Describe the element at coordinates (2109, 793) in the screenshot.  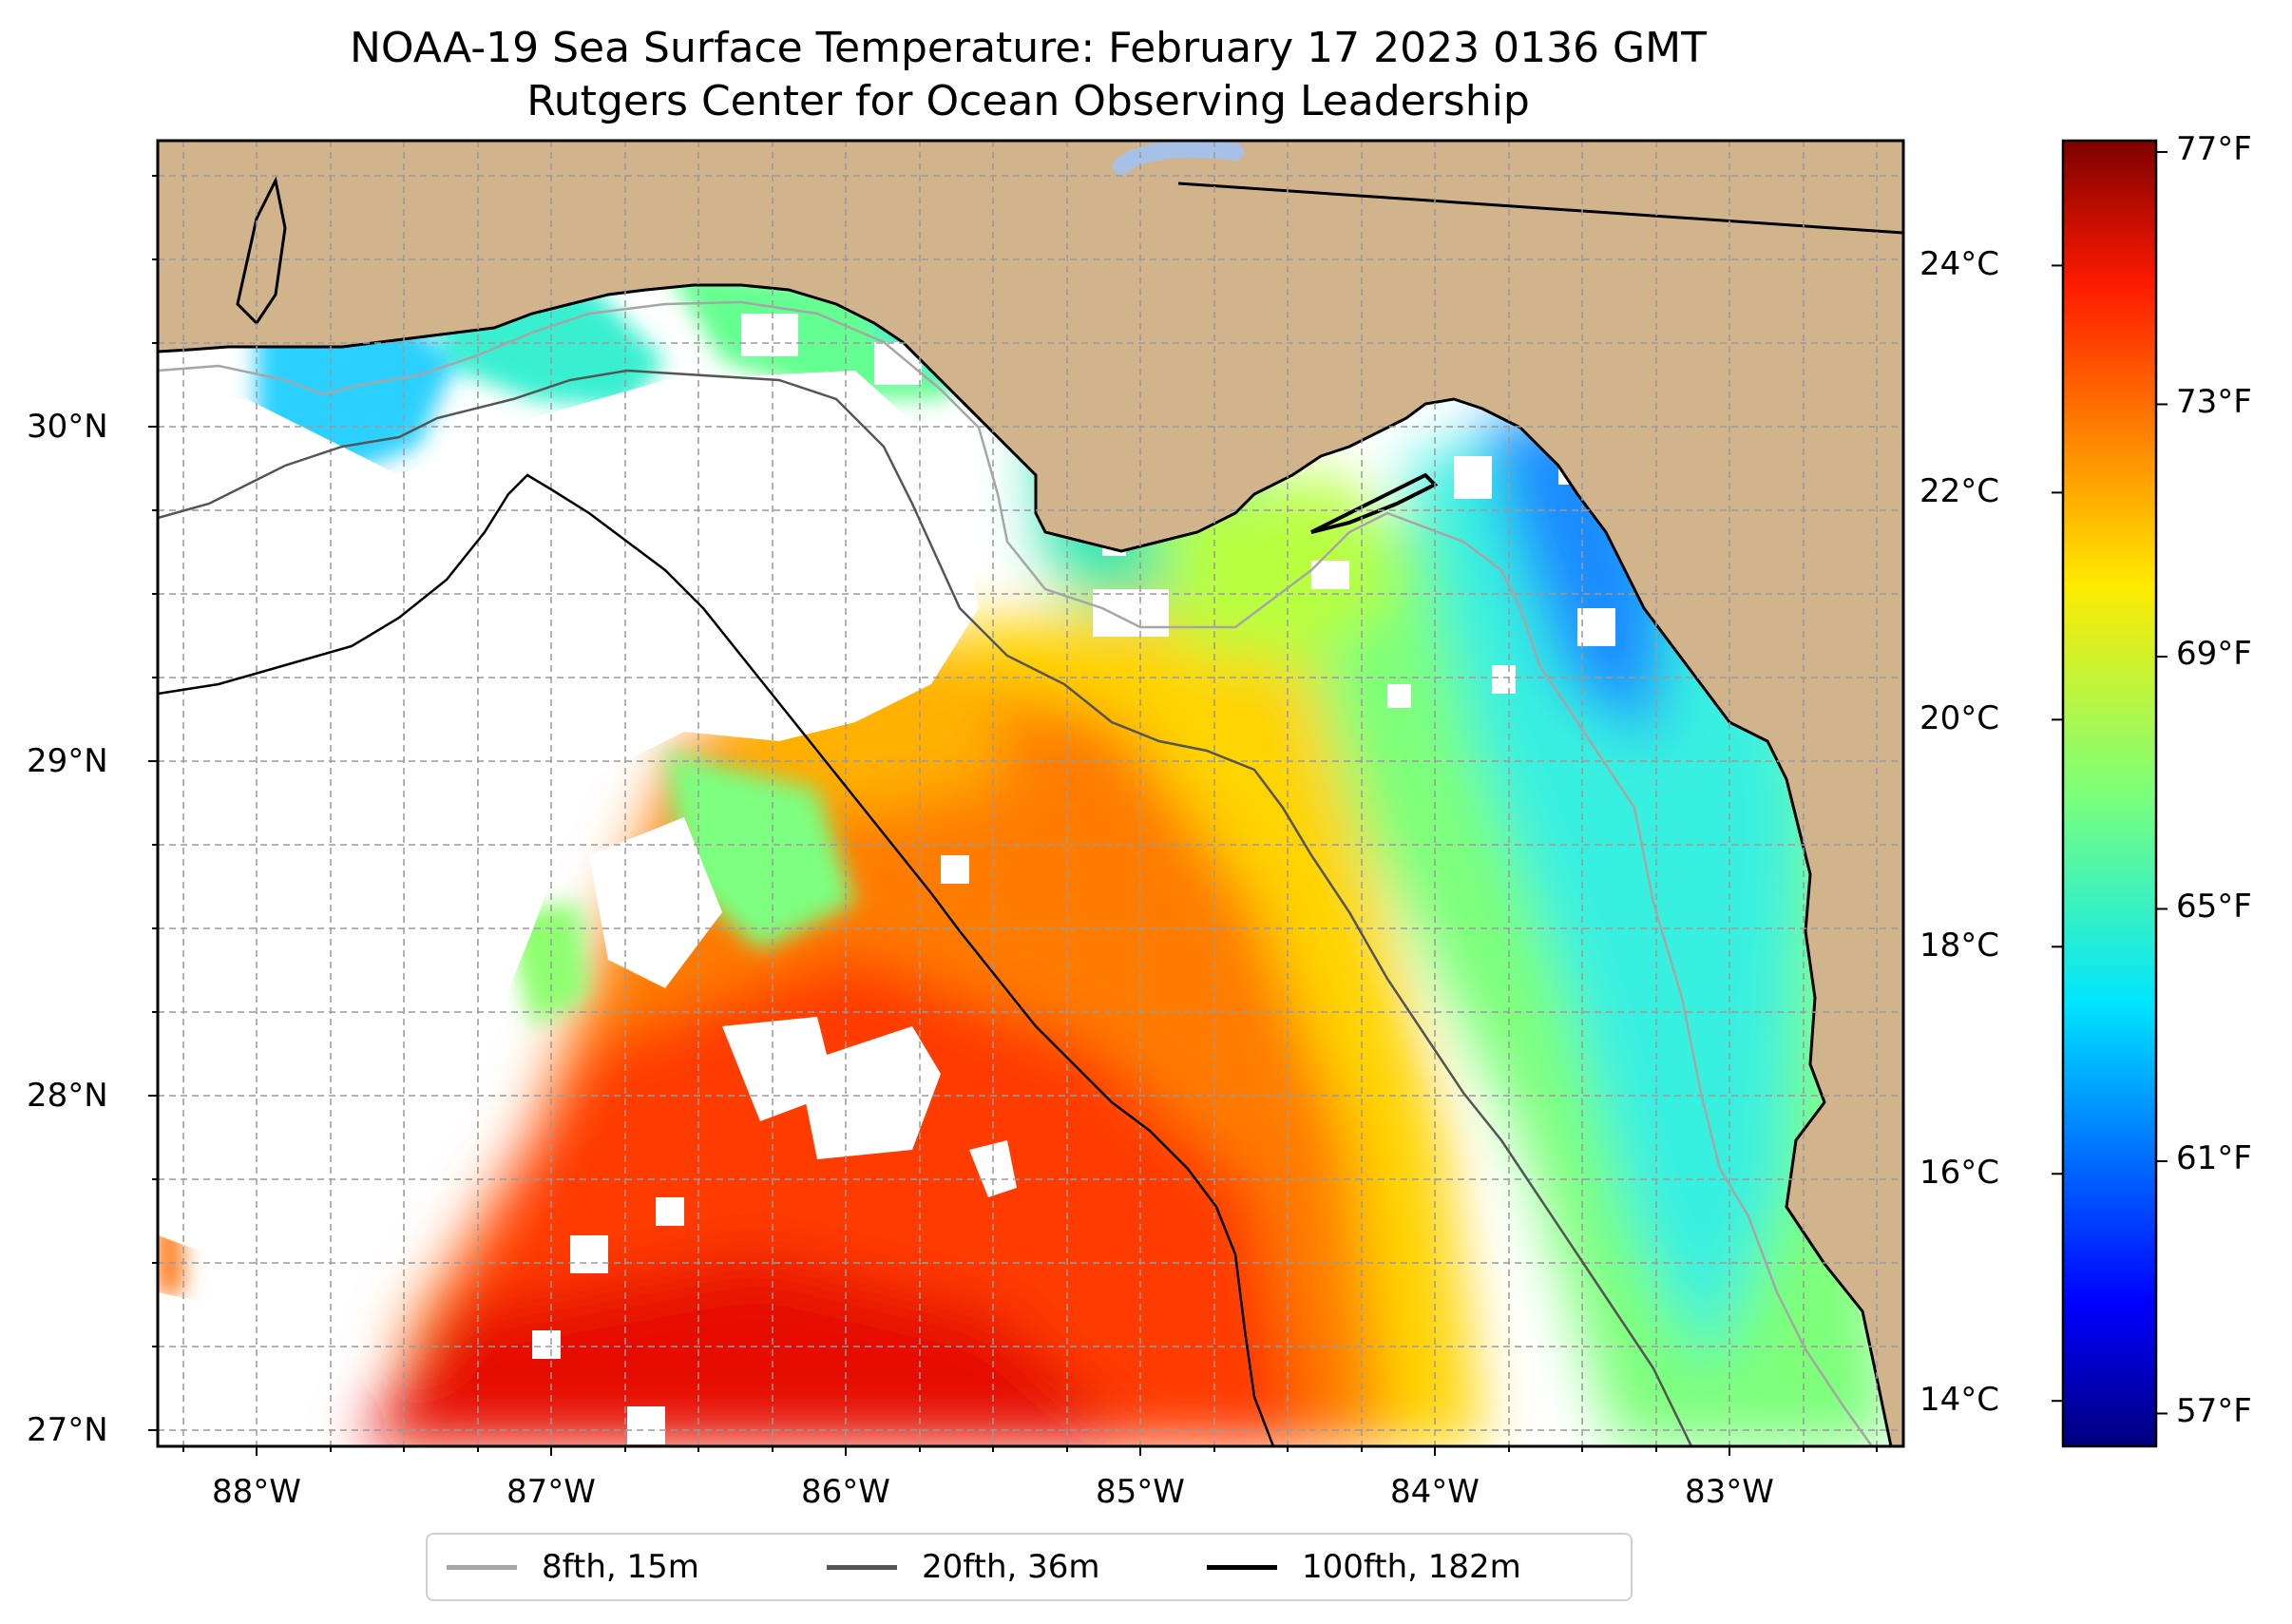
I see `colorbar` at that location.